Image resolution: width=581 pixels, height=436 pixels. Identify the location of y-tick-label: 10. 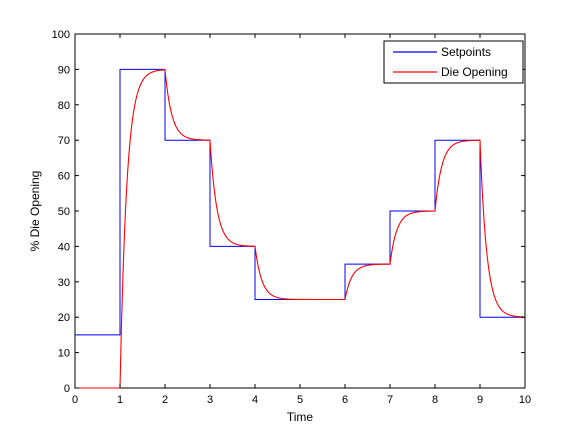
(64, 354).